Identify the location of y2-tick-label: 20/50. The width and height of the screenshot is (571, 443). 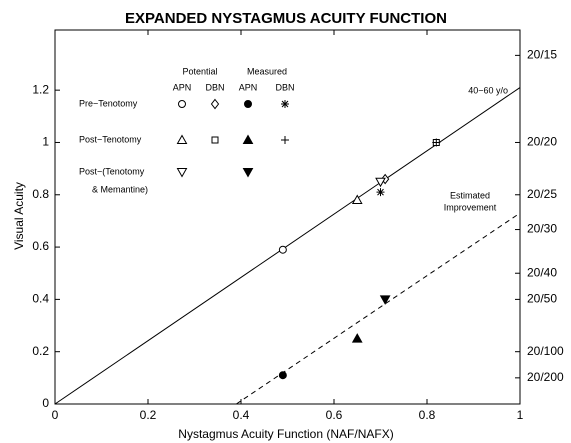
(542, 299).